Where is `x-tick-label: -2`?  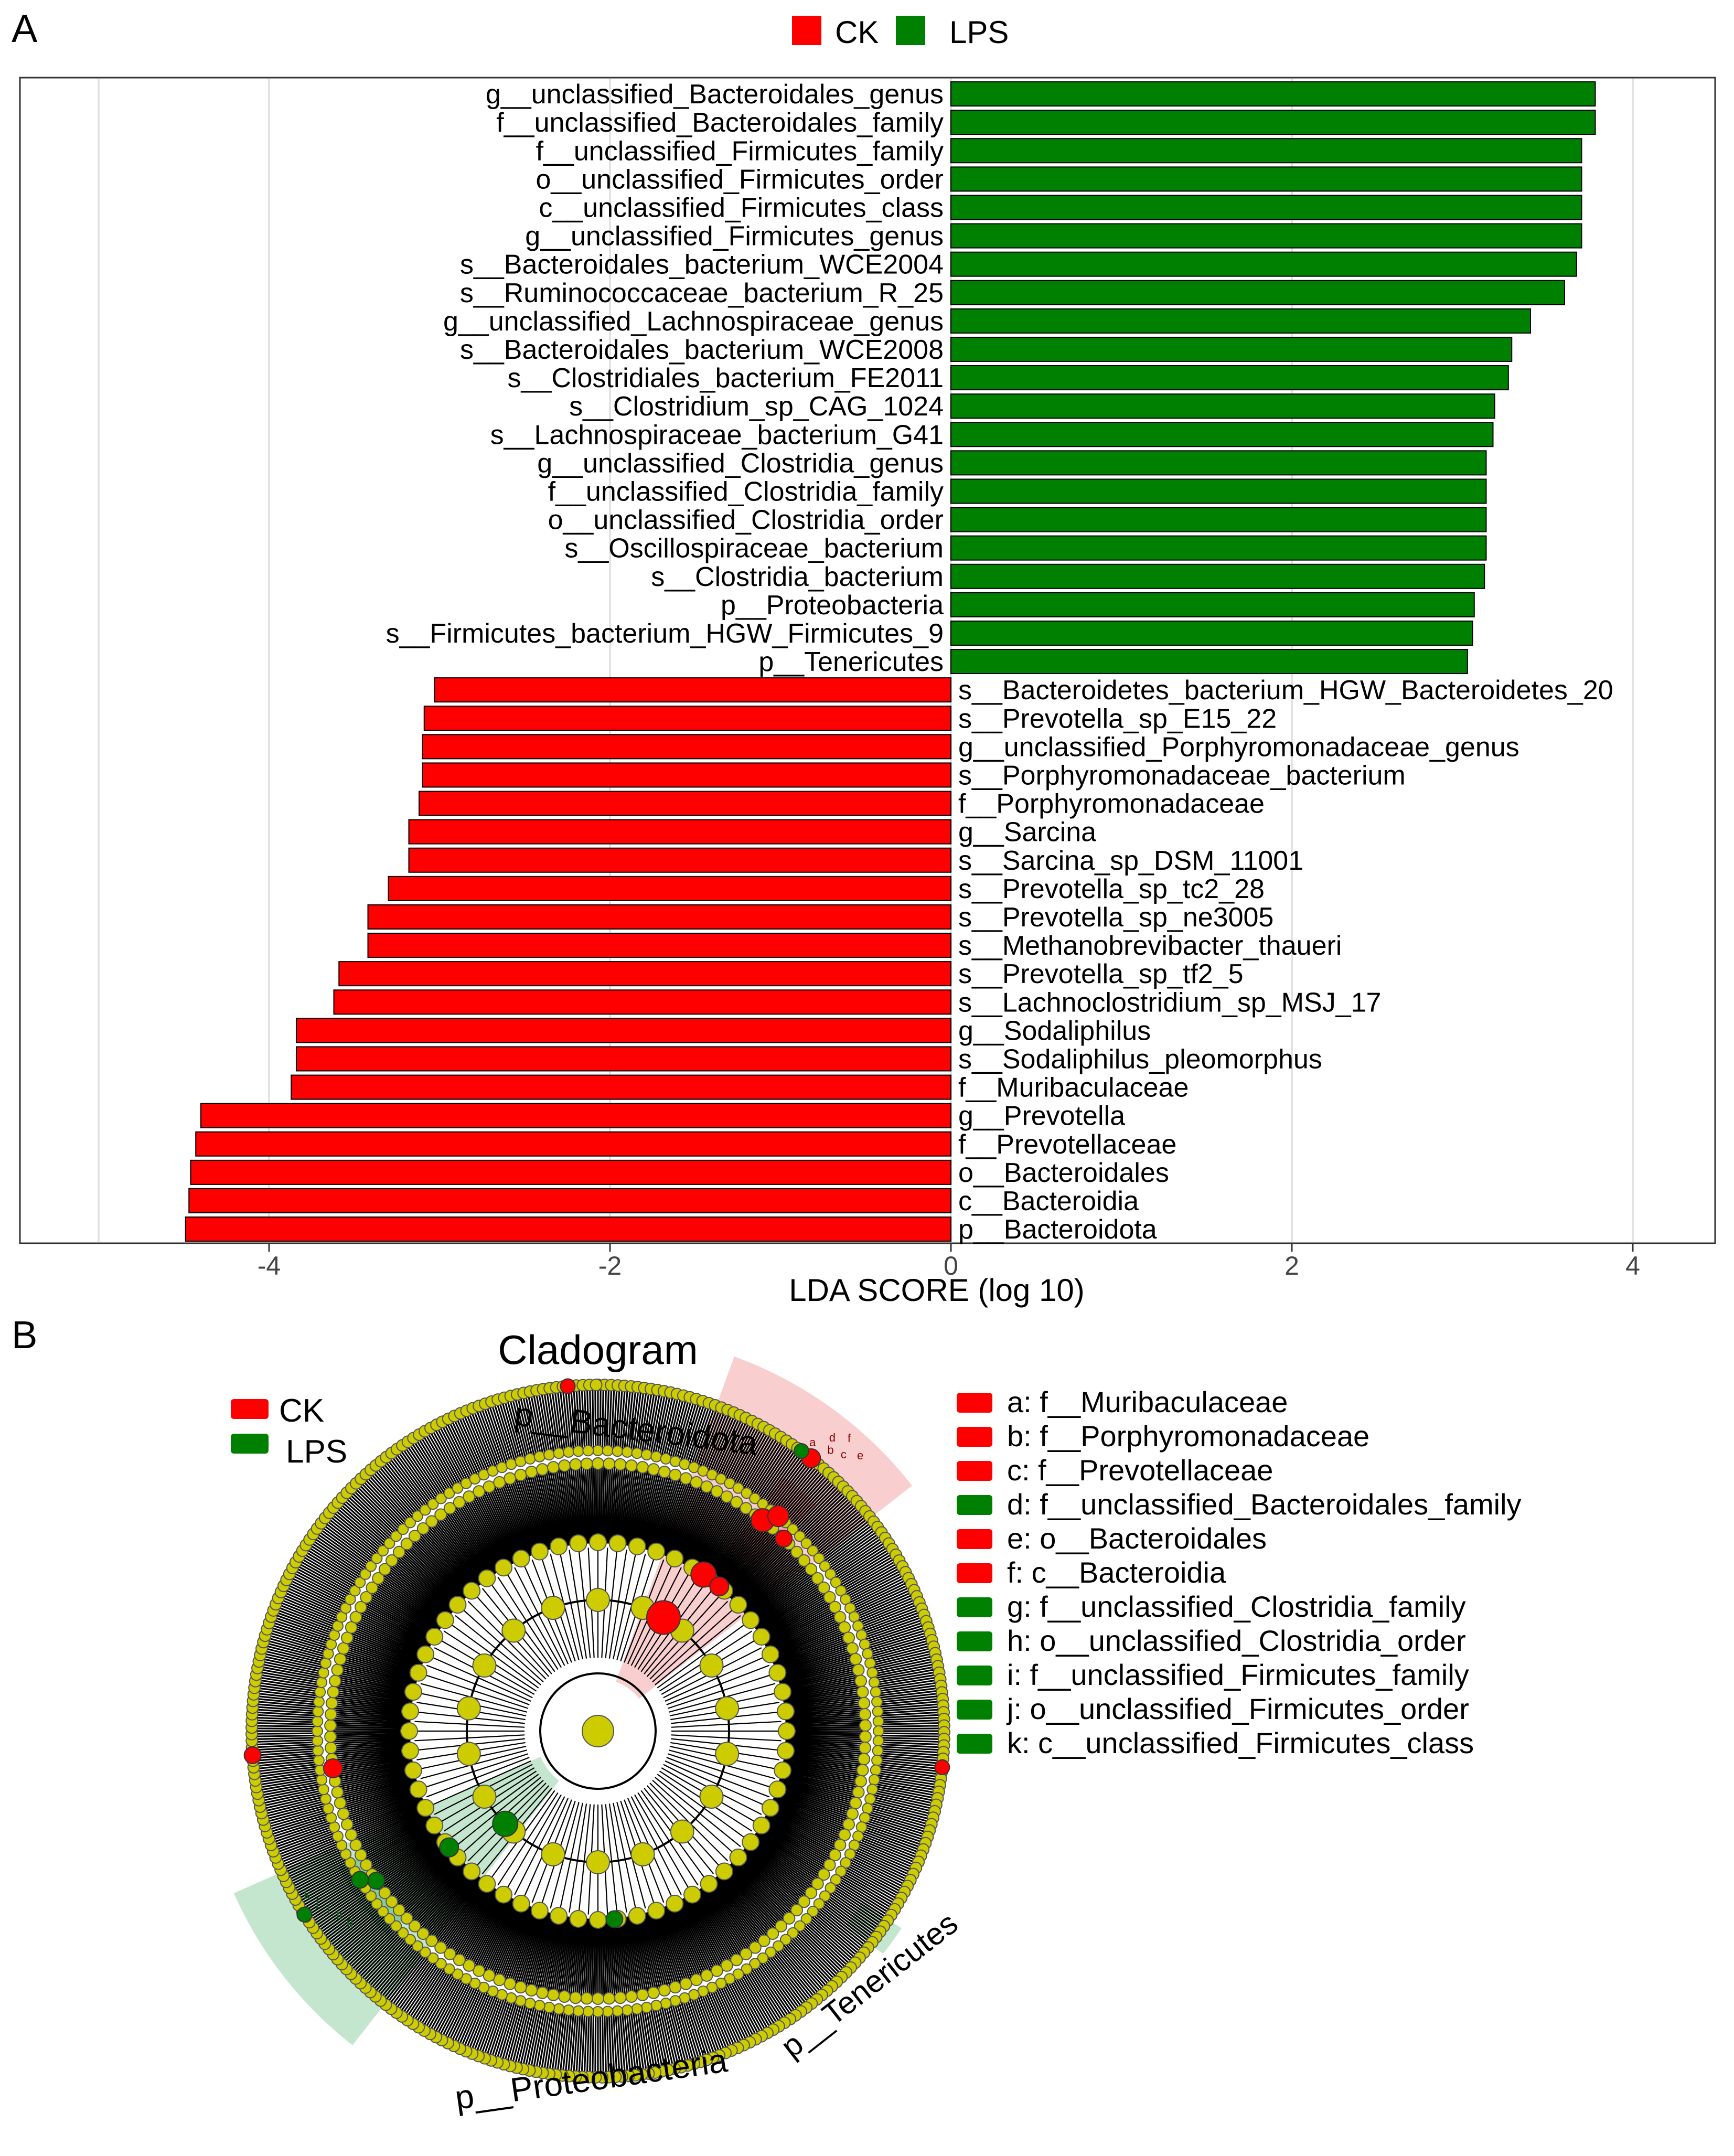
x-tick-label: -2 is located at coordinates (610, 1265).